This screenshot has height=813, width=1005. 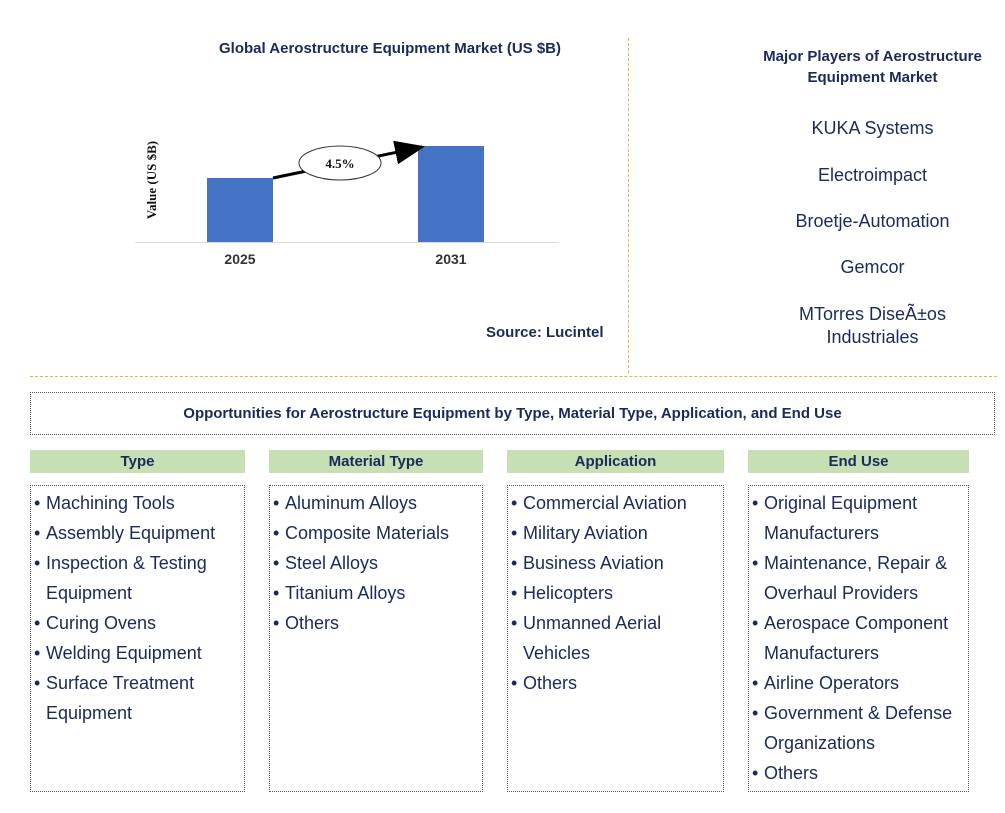 What do you see at coordinates (858, 728) in the screenshot?
I see `list-item: Government & Defense Organizations` at bounding box center [858, 728].